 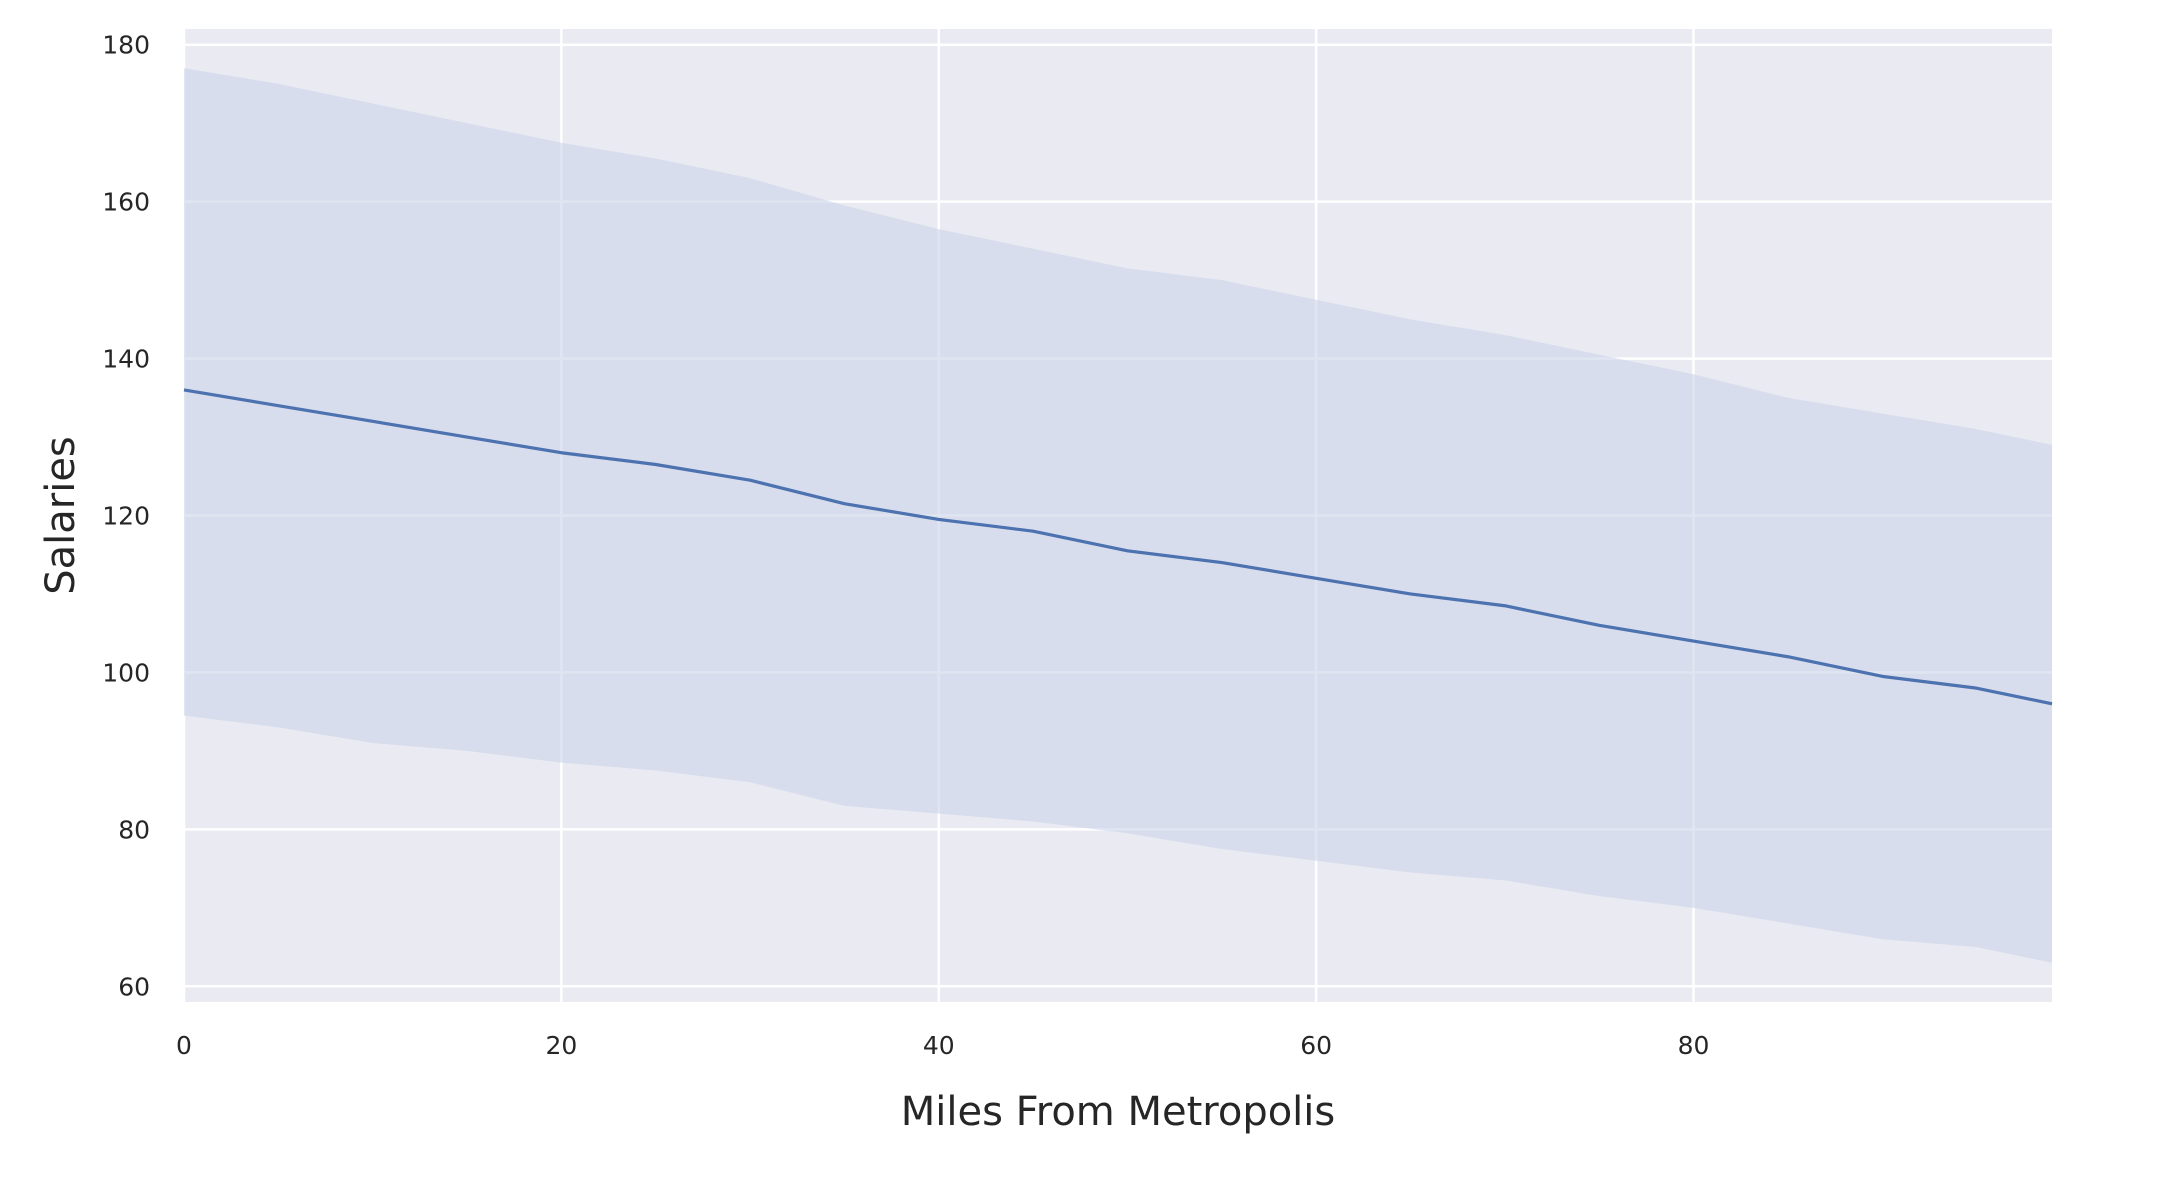 I want to click on y-tick-labels: 60 80 100 120 140 160 180, so click(x=126, y=516).